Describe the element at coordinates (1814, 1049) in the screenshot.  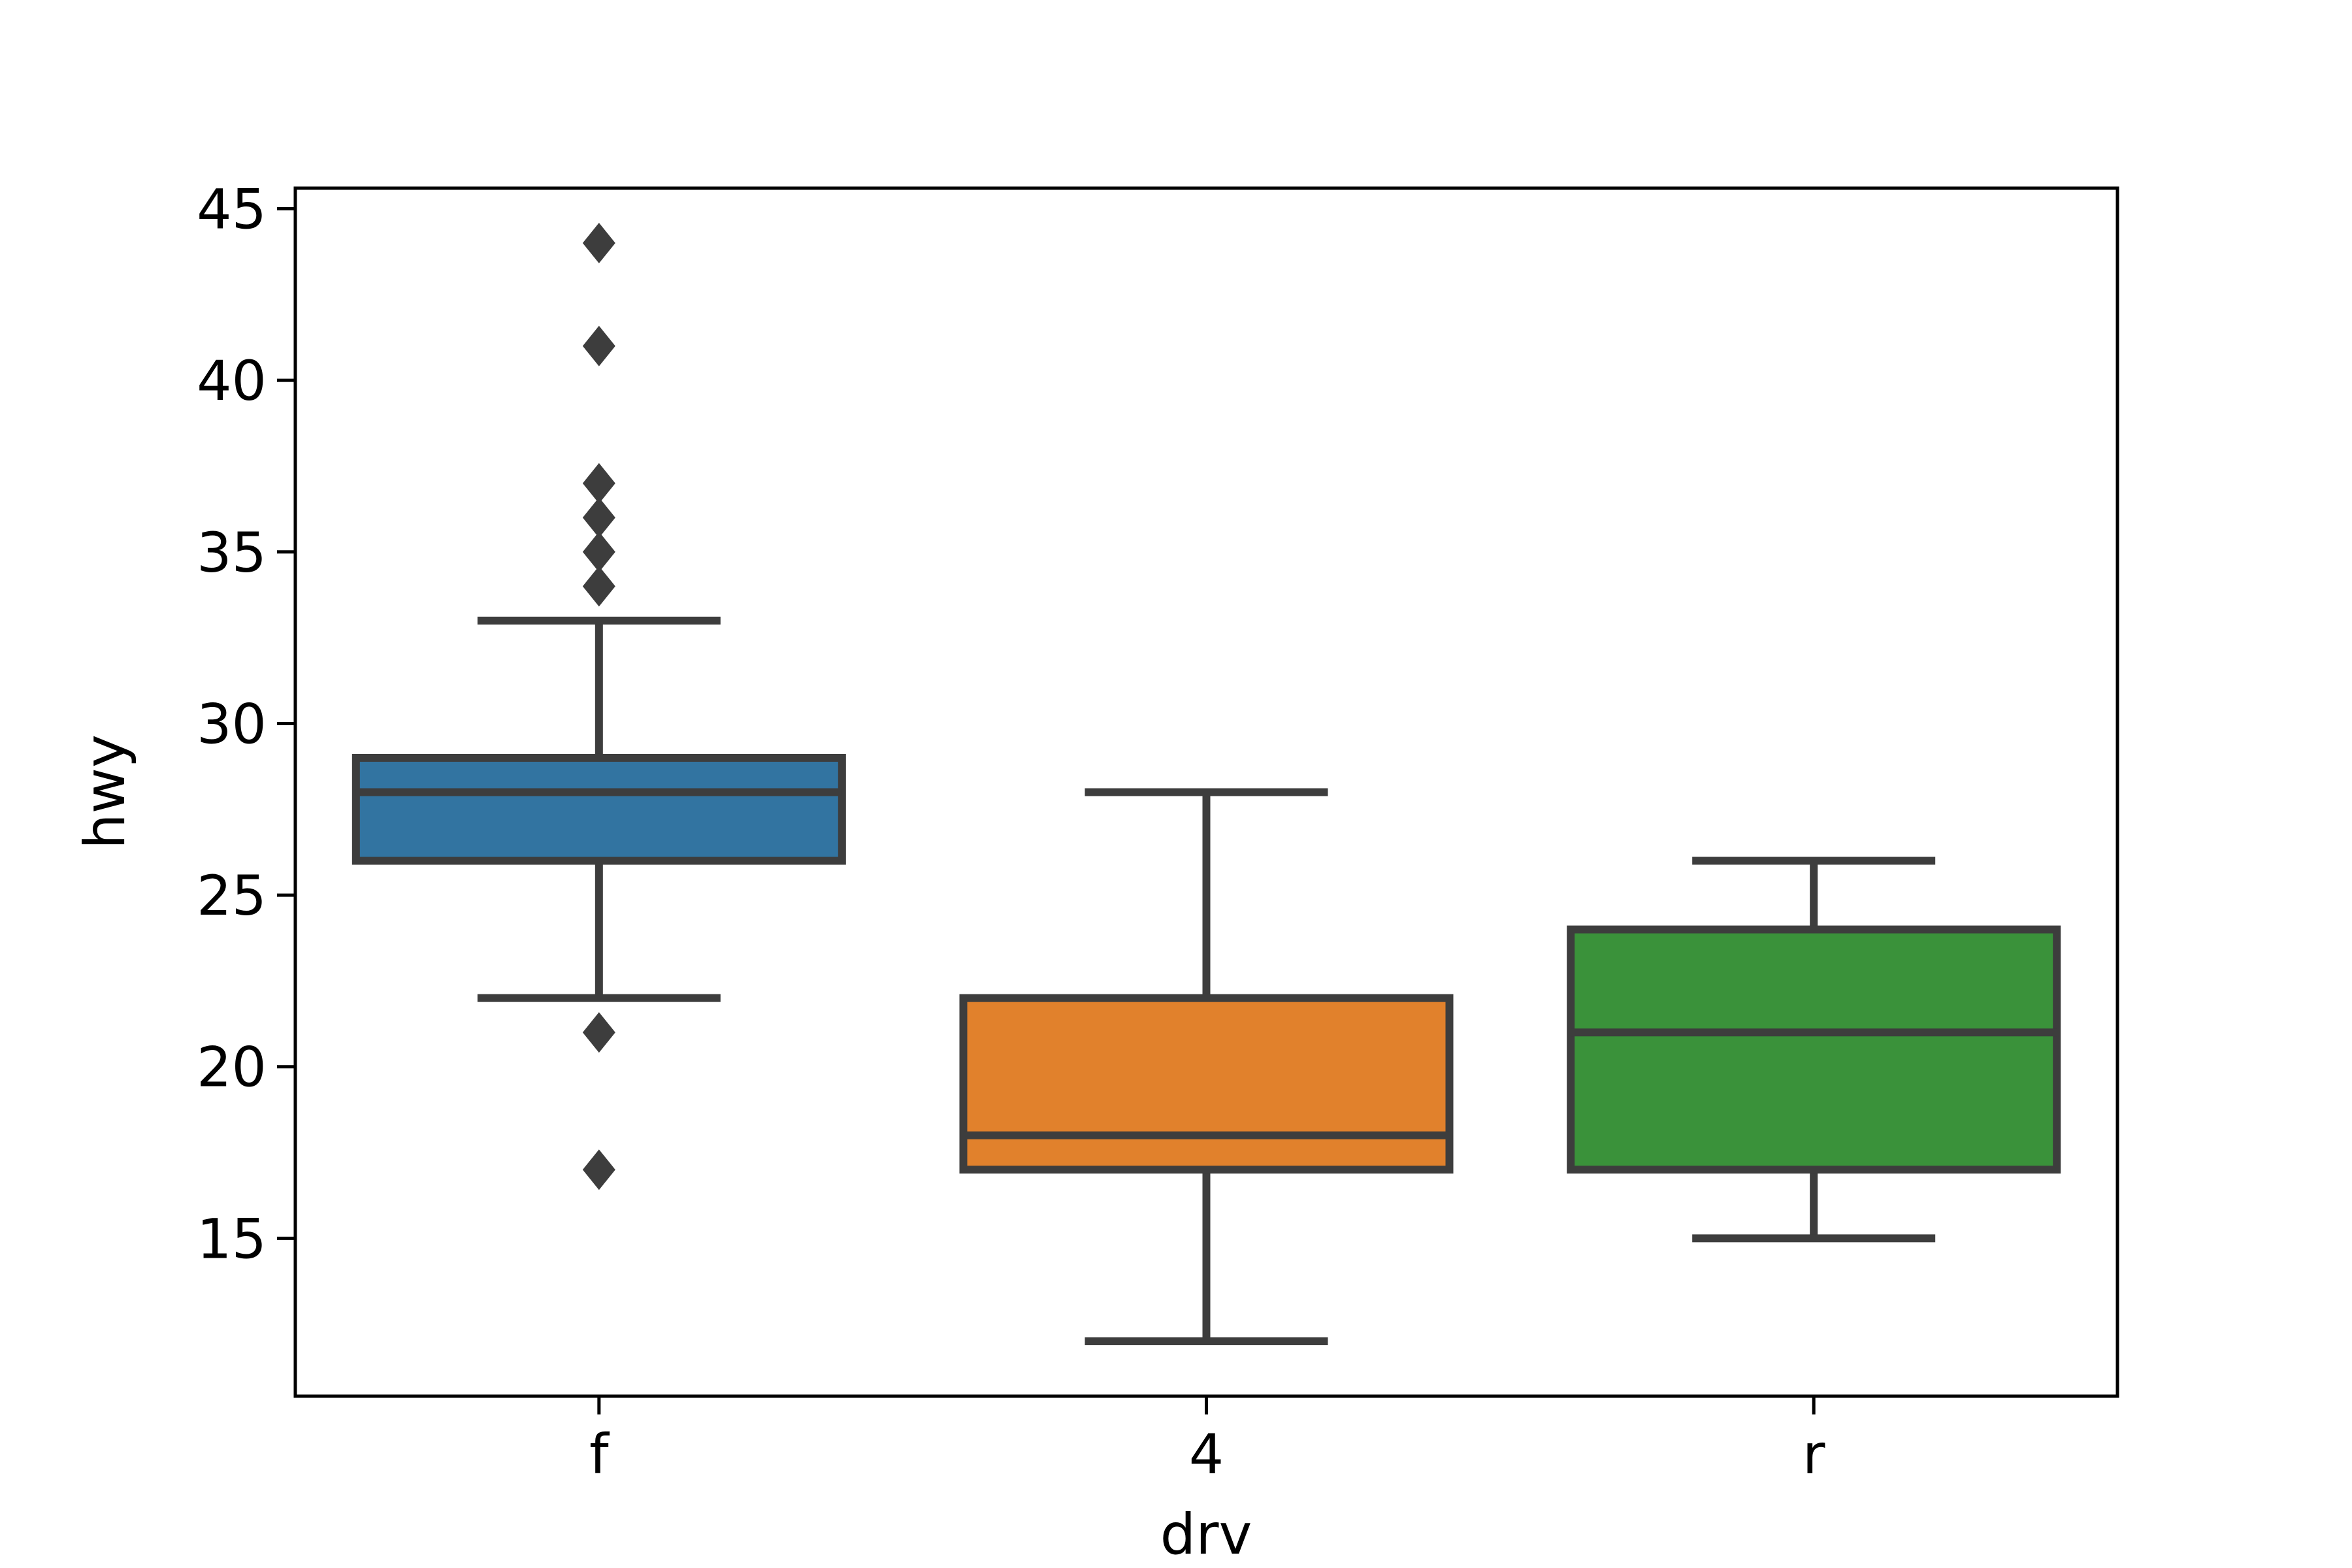
I see `box-r` at that location.